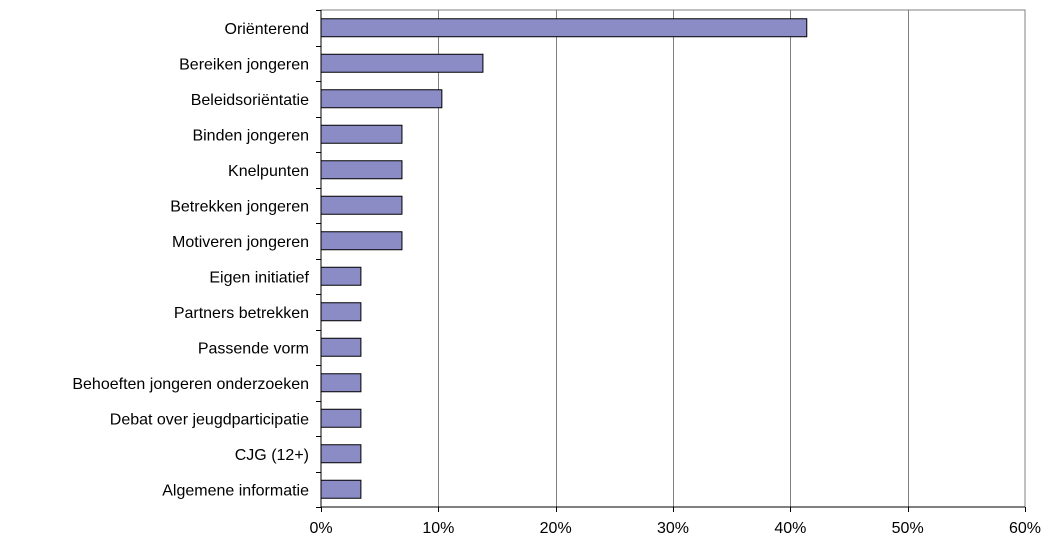 The image size is (1051, 547). I want to click on x-tick-label: 20%, so click(556, 528).